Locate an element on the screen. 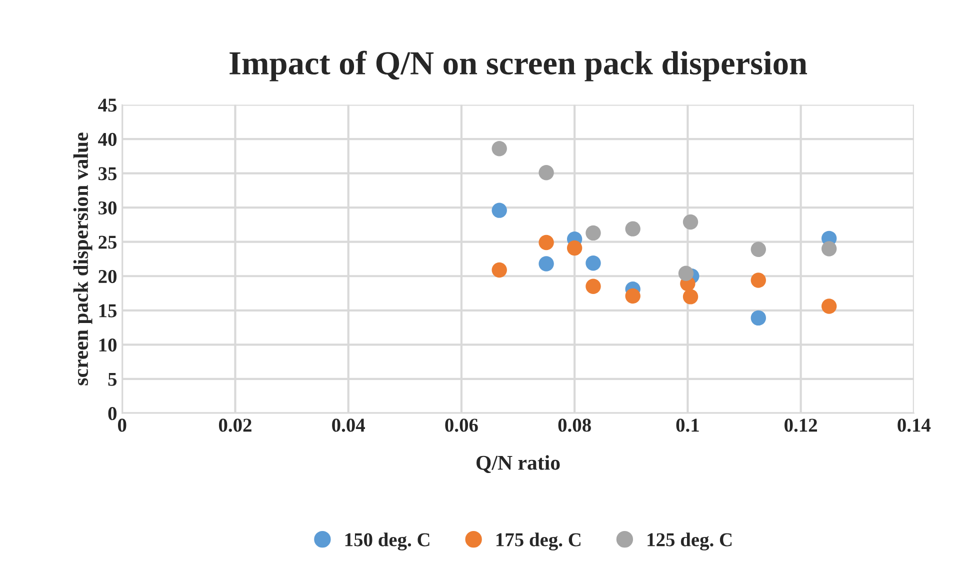  legend-label: 175 deg. C is located at coordinates (538, 541).